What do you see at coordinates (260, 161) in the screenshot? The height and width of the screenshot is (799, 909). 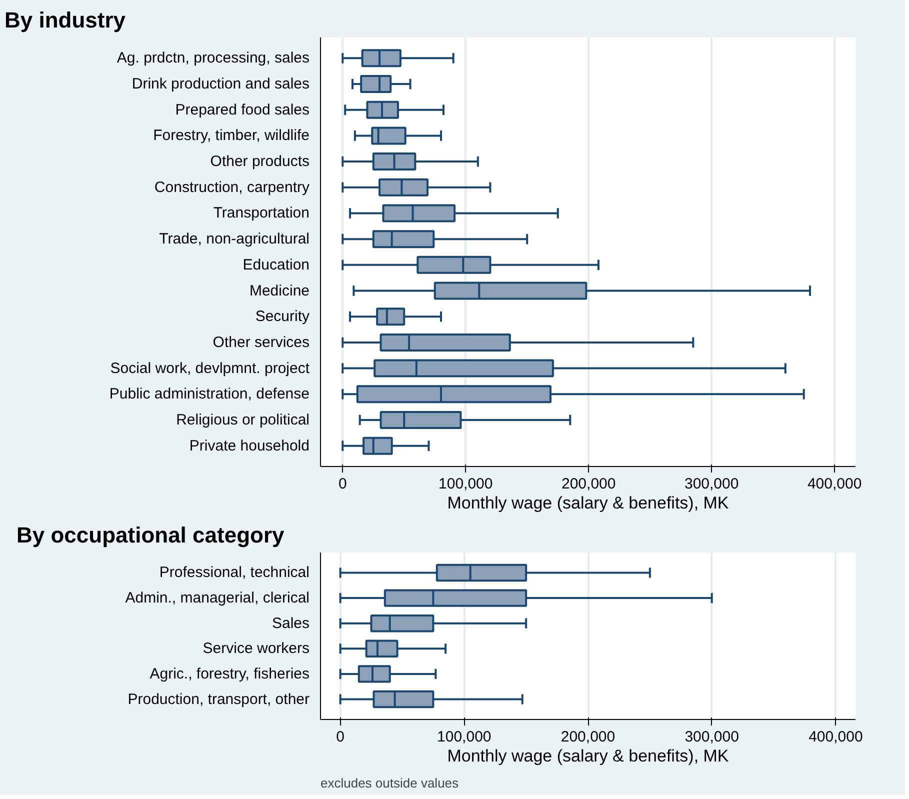 I see `y-tick-label: Other products` at bounding box center [260, 161].